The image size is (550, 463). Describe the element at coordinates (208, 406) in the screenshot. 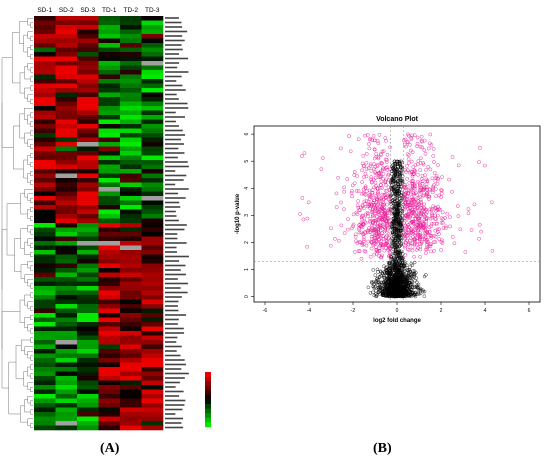

I see `heatmap-legend-swatch` at that location.